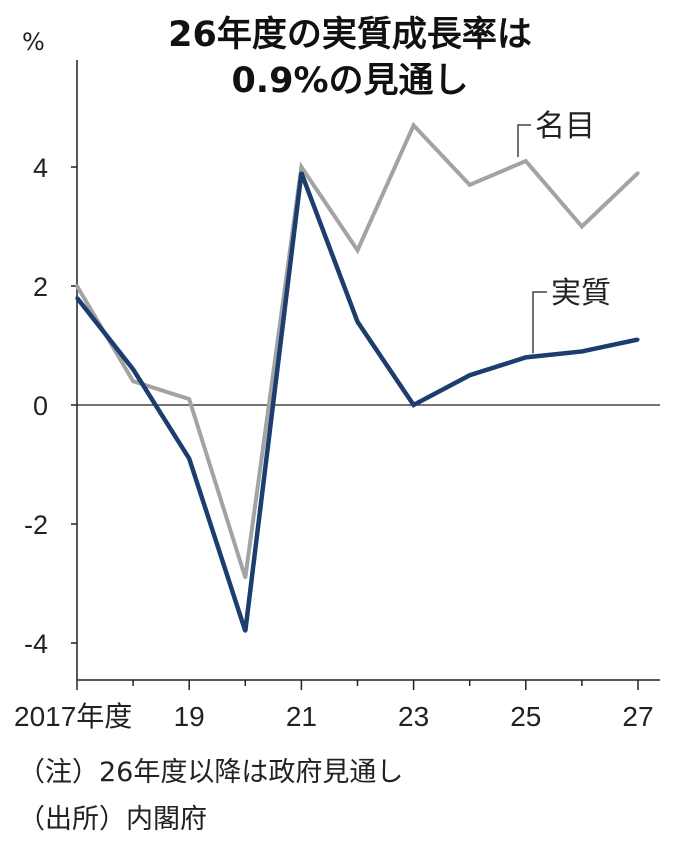 This screenshot has width=680, height=863. I want to click on series-label: 名目, so click(565, 126).